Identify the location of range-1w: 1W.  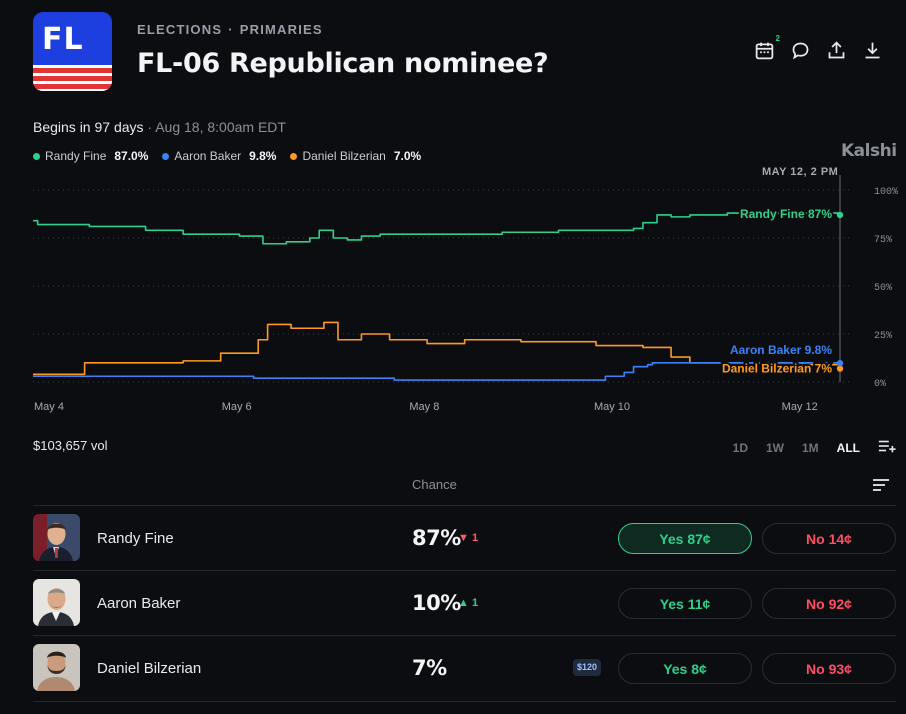
(775, 447).